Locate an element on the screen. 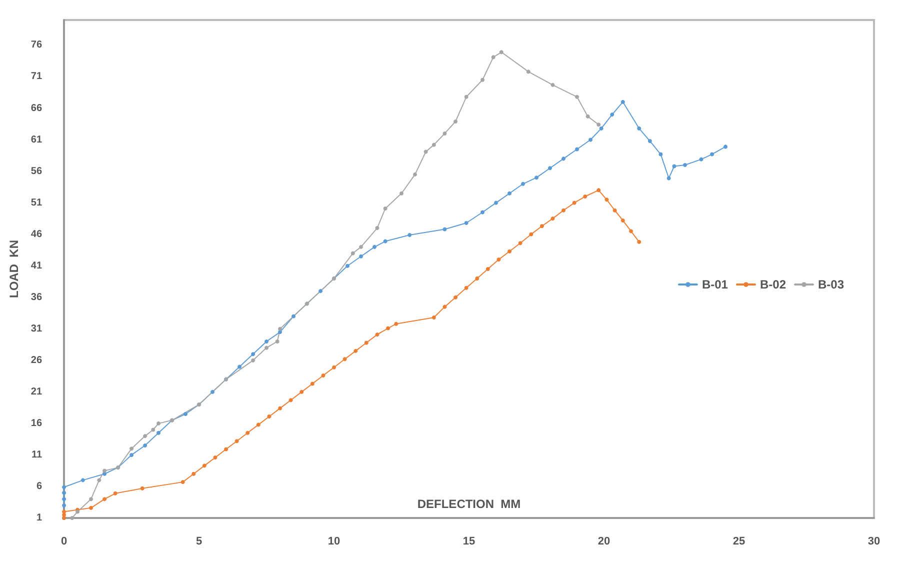 The width and height of the screenshot is (904, 569). y-tick-label: 31 is located at coordinates (36, 328).